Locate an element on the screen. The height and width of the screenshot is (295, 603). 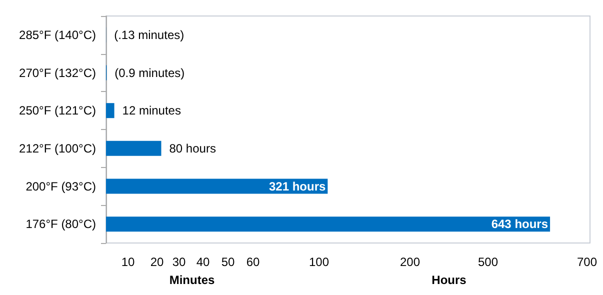
text: 60 is located at coordinates (253, 262).